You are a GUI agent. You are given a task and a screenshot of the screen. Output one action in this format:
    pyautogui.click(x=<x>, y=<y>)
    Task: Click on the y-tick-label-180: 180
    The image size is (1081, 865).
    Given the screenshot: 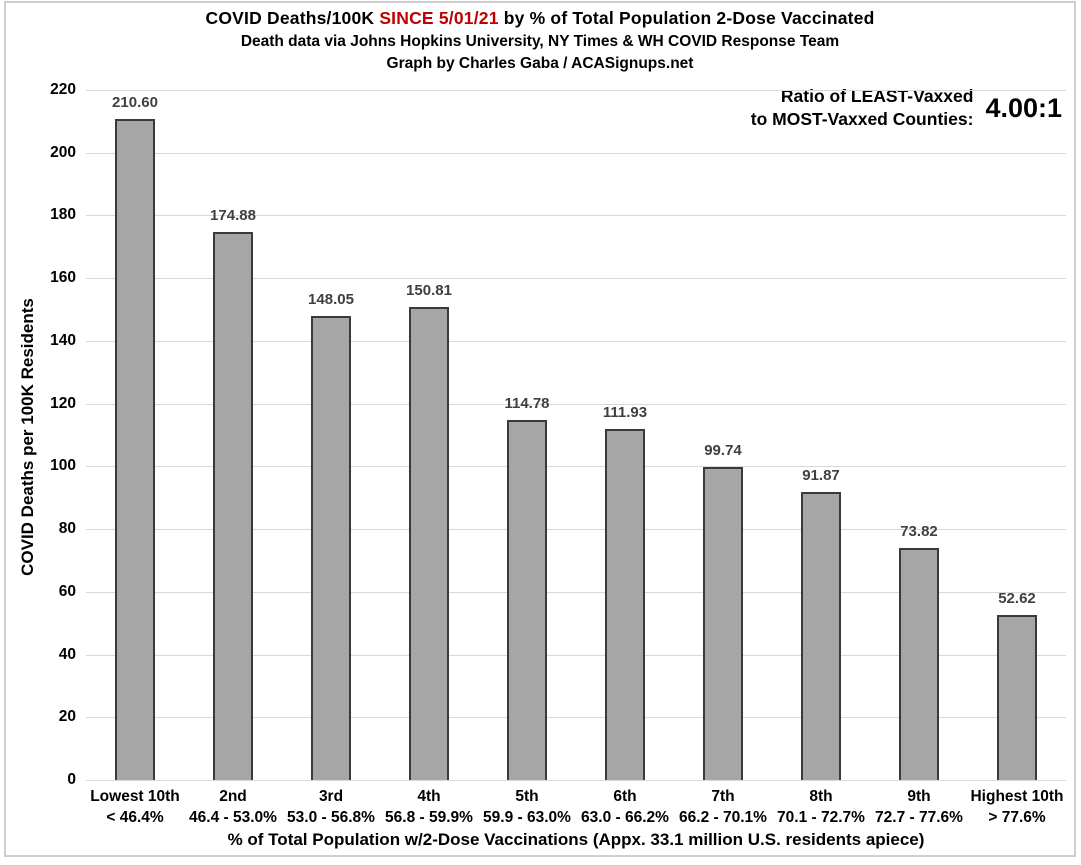 What is the action you would take?
    pyautogui.click(x=63, y=215)
    